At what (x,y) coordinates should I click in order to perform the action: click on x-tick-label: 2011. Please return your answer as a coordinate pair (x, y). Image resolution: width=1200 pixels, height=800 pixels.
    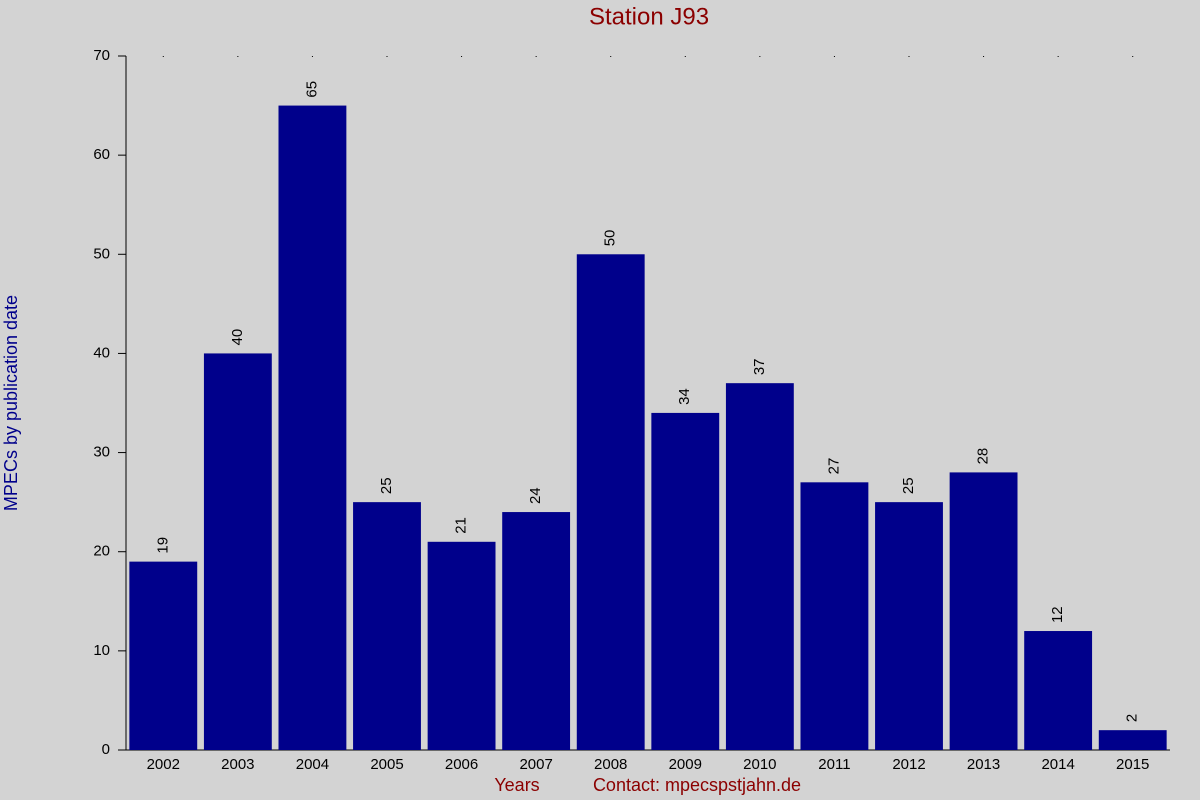
    Looking at the image, I should click on (834, 764).